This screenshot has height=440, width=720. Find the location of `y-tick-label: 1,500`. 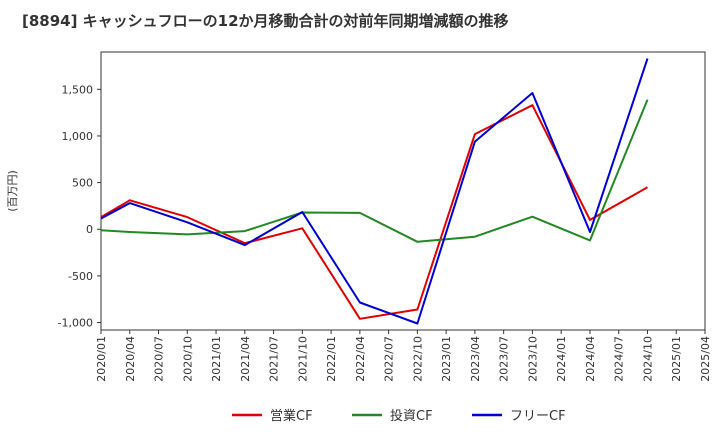

y-tick-label: 1,500 is located at coordinates (78, 89).